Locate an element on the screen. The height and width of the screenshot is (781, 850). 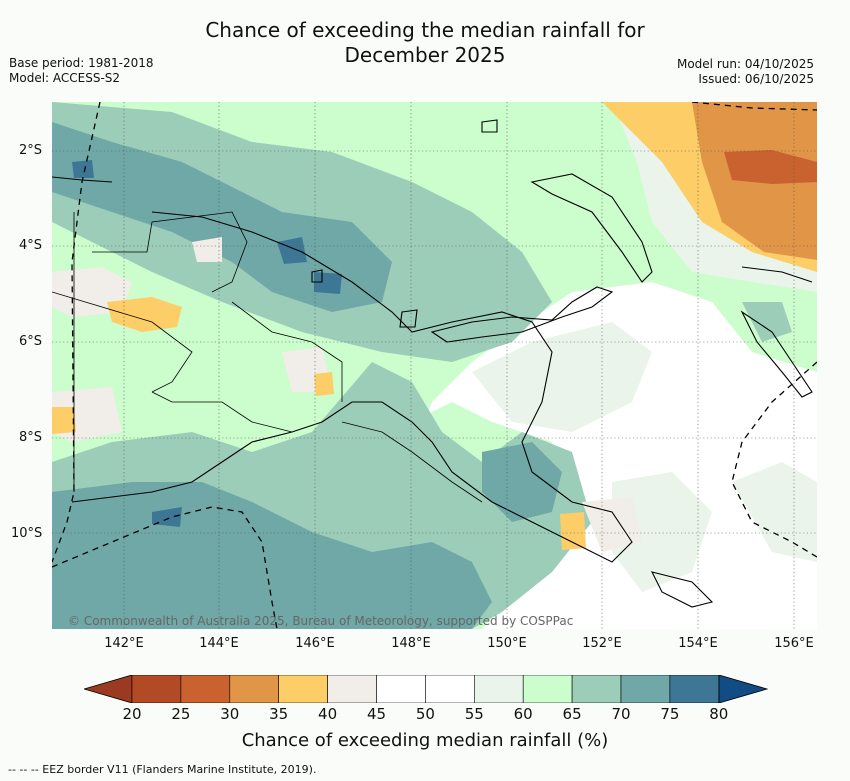
lat-label-4s: 4°S is located at coordinates (31, 245).